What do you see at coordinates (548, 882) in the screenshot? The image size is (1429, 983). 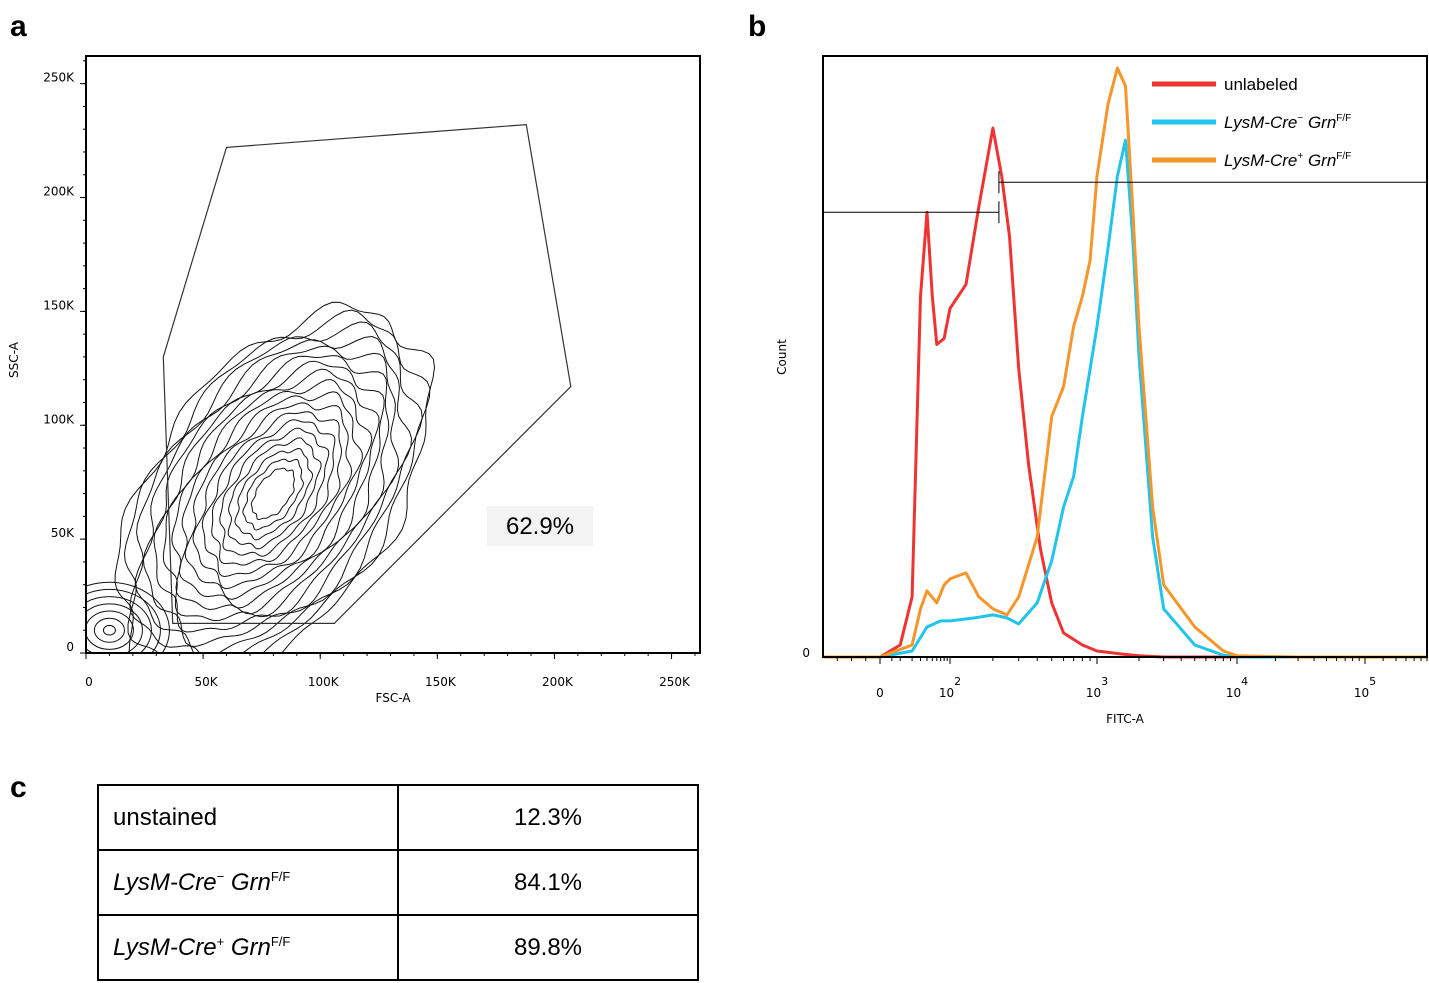 I see `table-cell-value: 84.1%` at bounding box center [548, 882].